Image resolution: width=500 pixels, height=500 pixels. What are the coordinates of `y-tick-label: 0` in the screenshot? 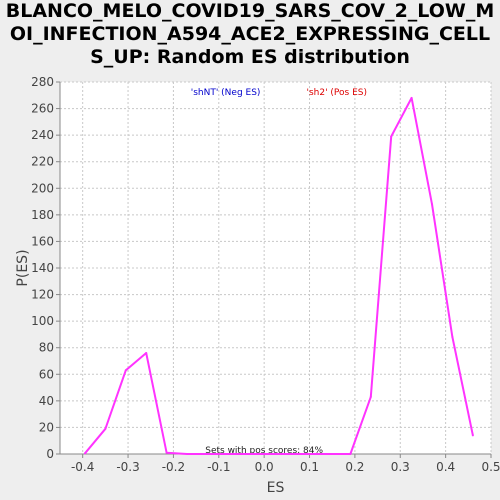 It's located at (50, 454).